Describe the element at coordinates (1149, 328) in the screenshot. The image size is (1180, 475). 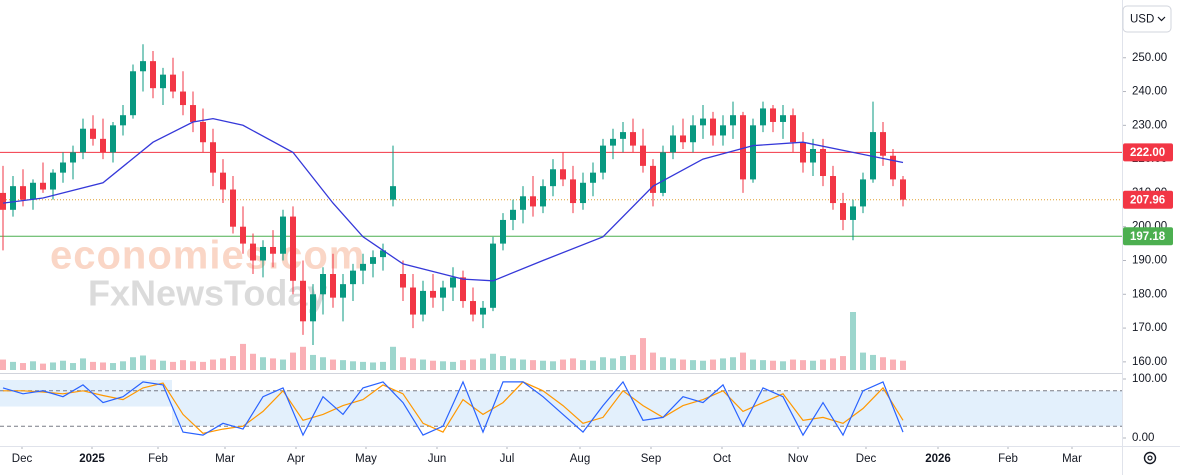
I see `y-tick-label: 170.00` at that location.